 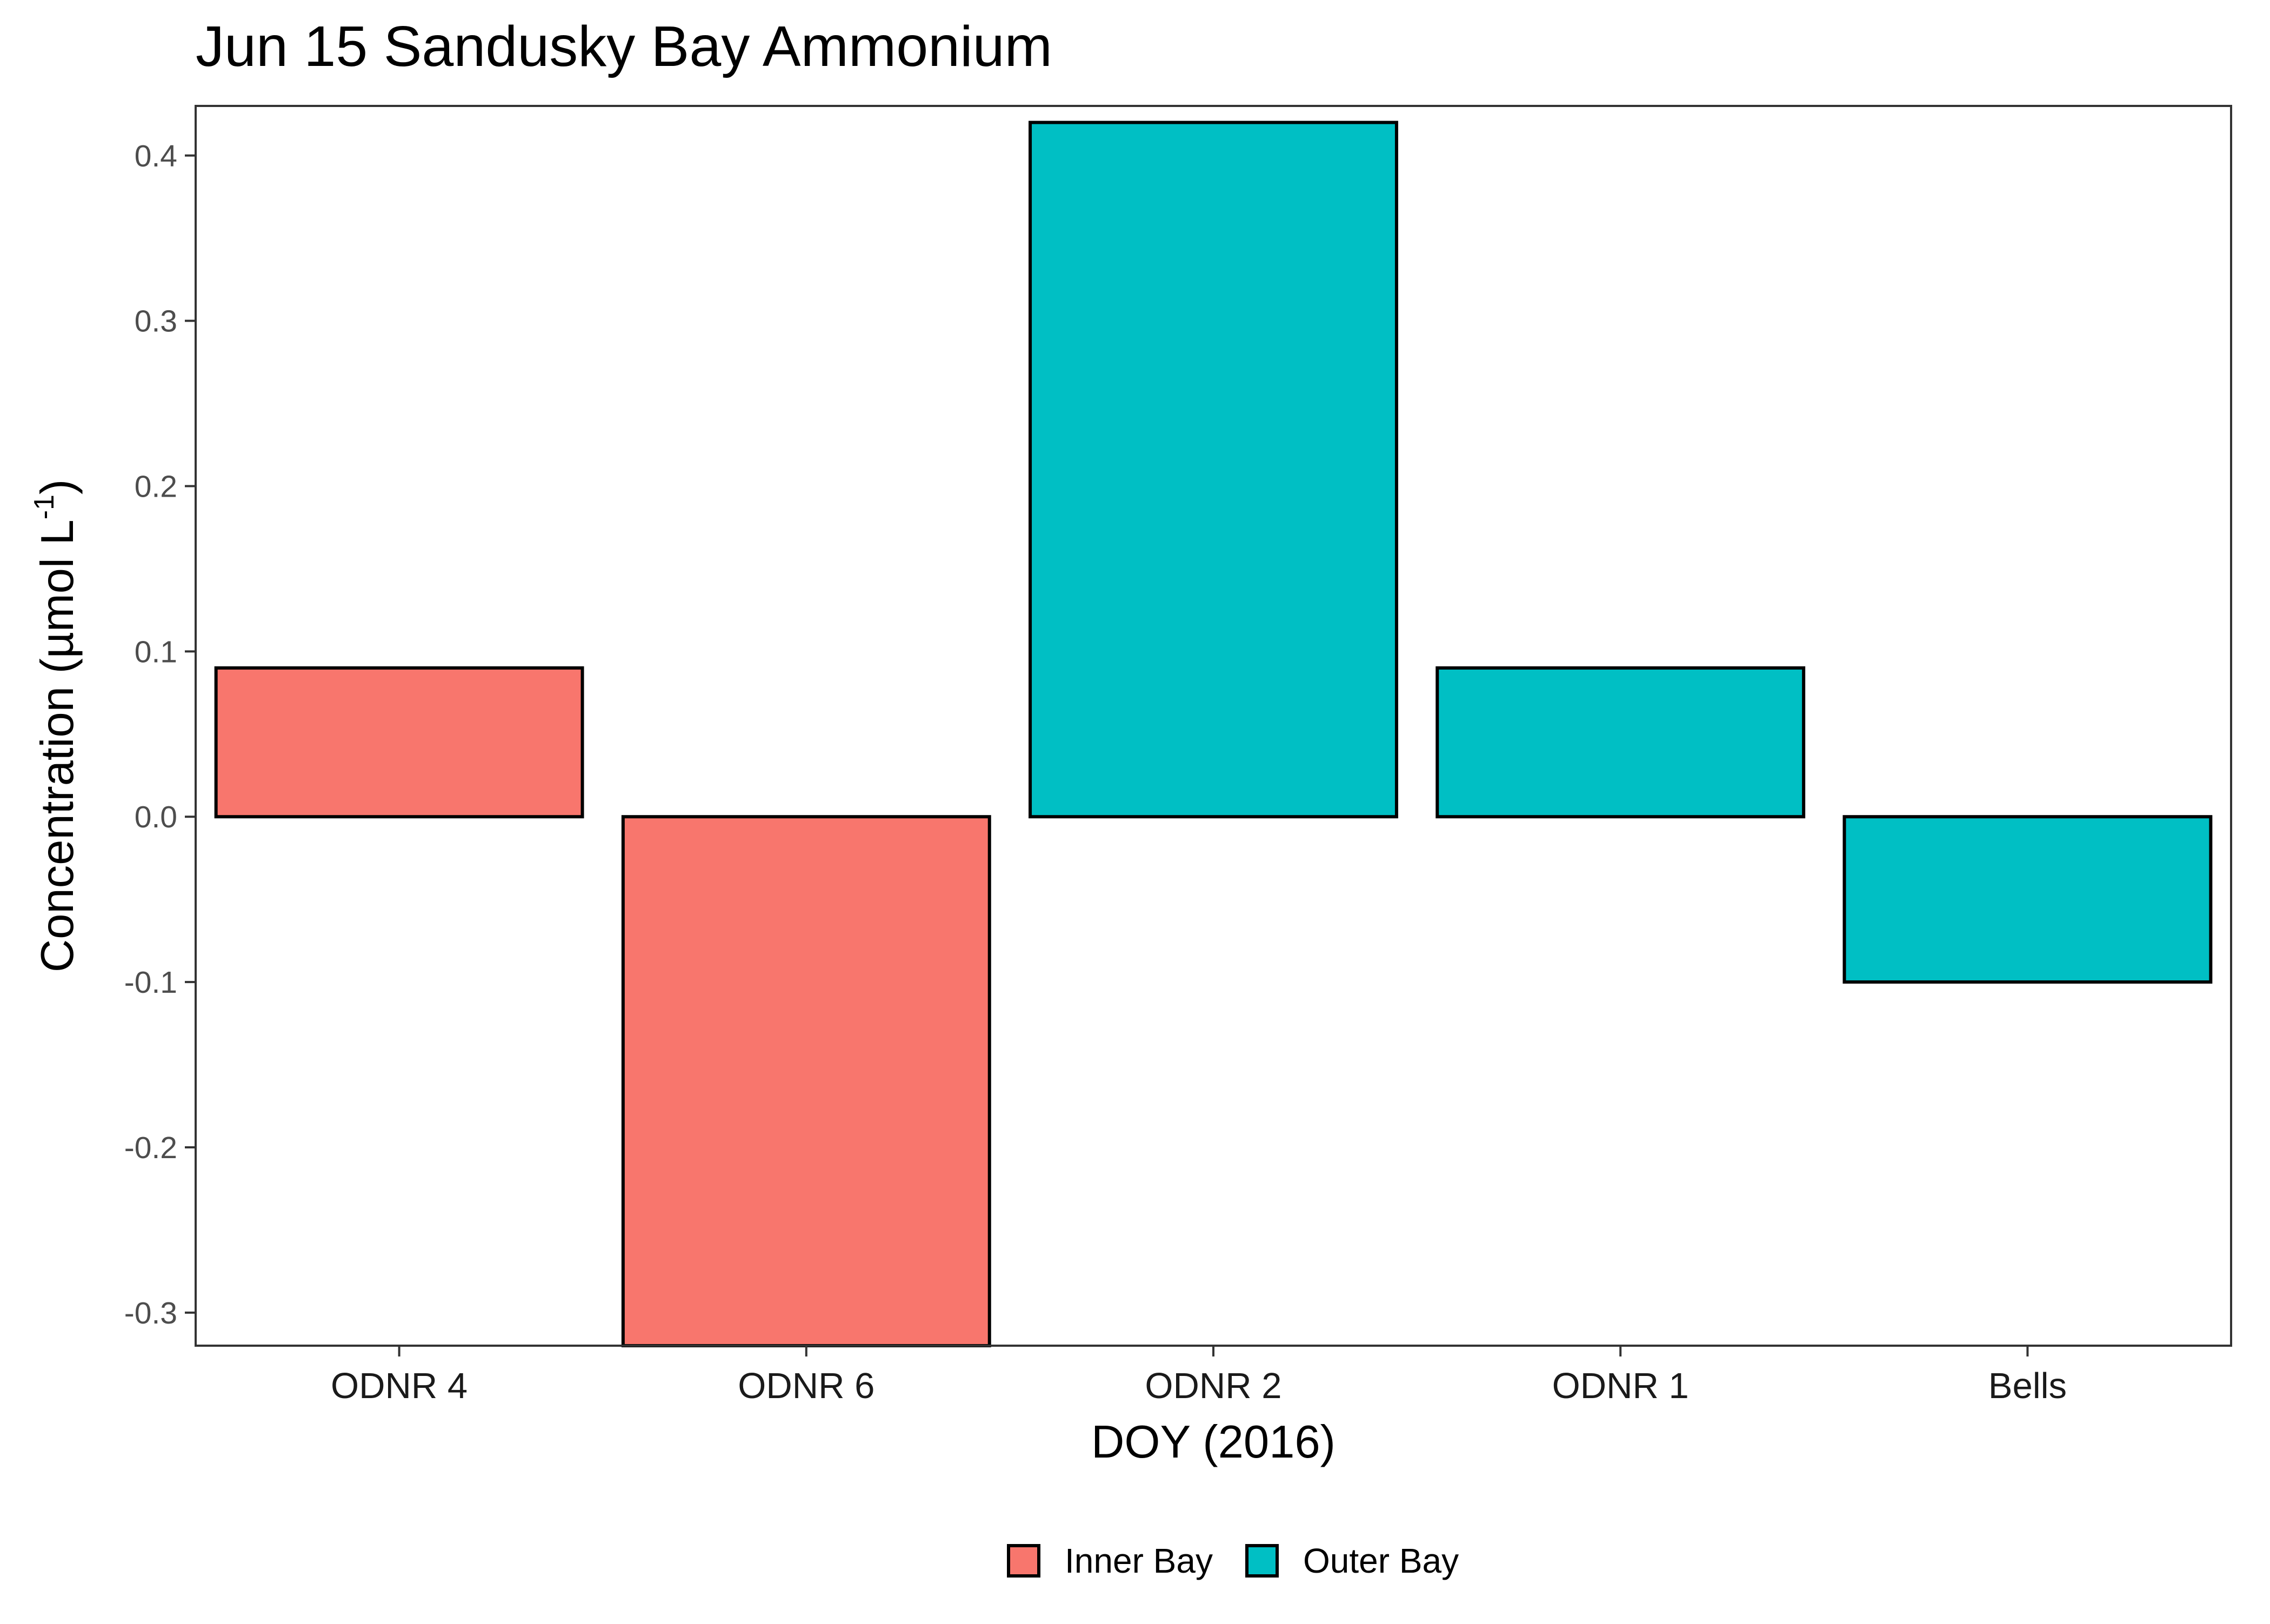 What do you see at coordinates (150, 1313) in the screenshot?
I see `y-tick-label: -0.3` at bounding box center [150, 1313].